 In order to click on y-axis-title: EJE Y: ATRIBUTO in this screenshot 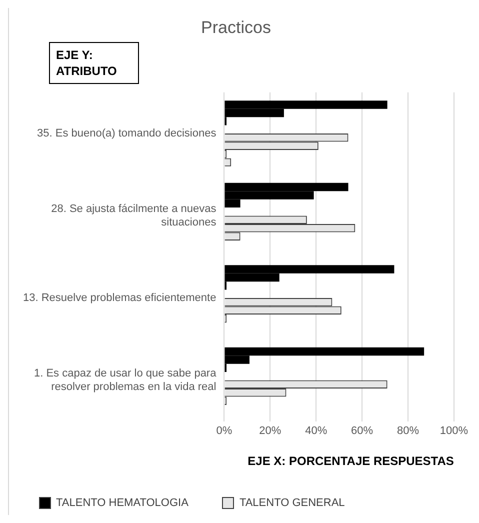, I will do `click(94, 63)`.